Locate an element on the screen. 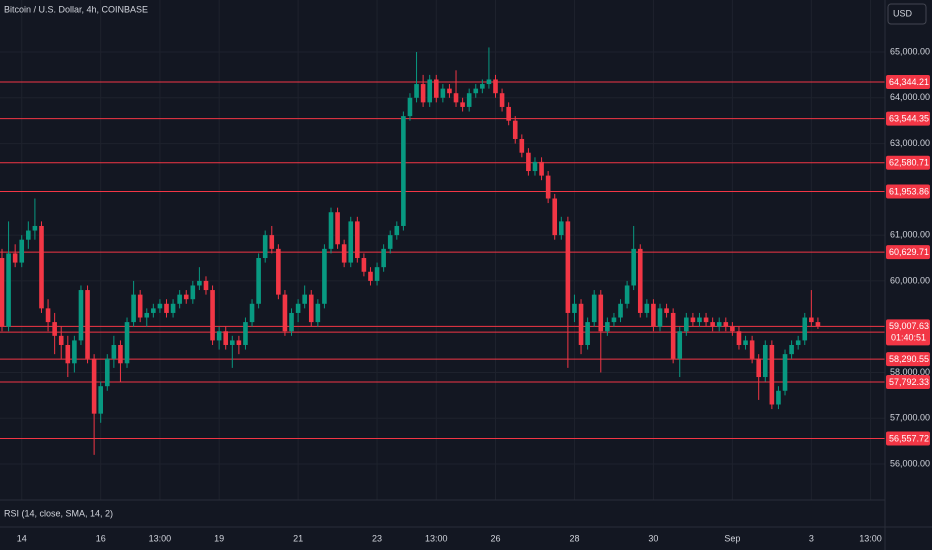 Image resolution: width=932 pixels, height=550 pixels. level-label: 62,580.71 is located at coordinates (909, 163).